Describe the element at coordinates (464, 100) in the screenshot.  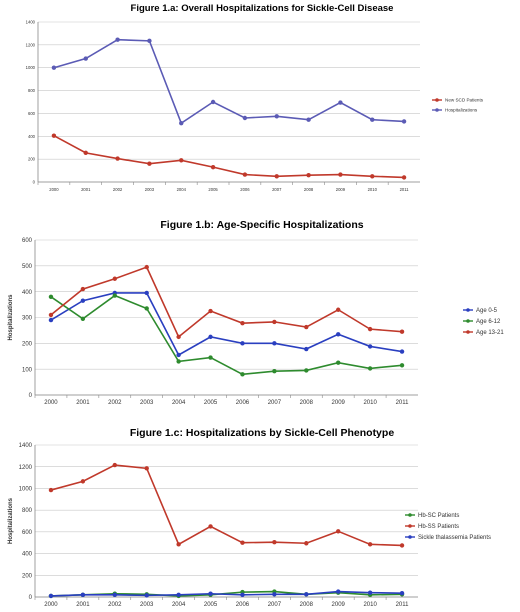
I see `legend-label: New SCD Patients` at that location.